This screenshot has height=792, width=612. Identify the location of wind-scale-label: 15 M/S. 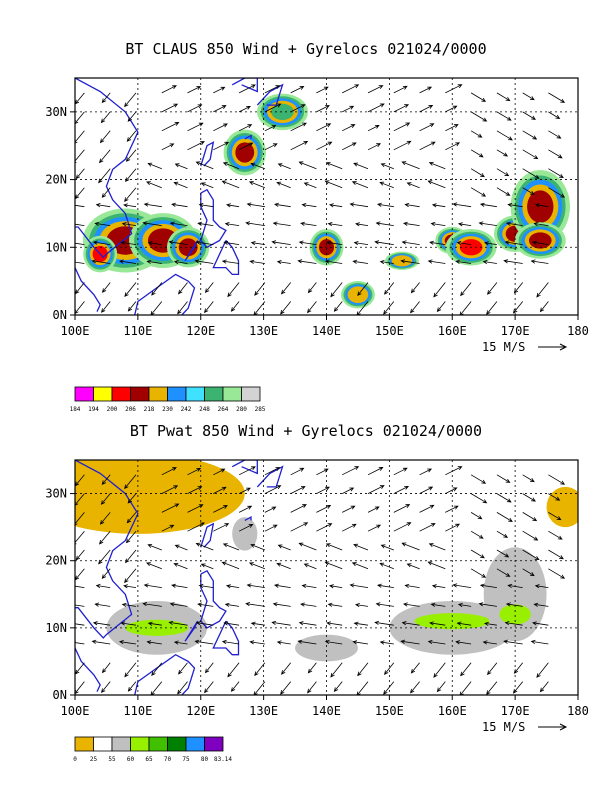
(503, 727).